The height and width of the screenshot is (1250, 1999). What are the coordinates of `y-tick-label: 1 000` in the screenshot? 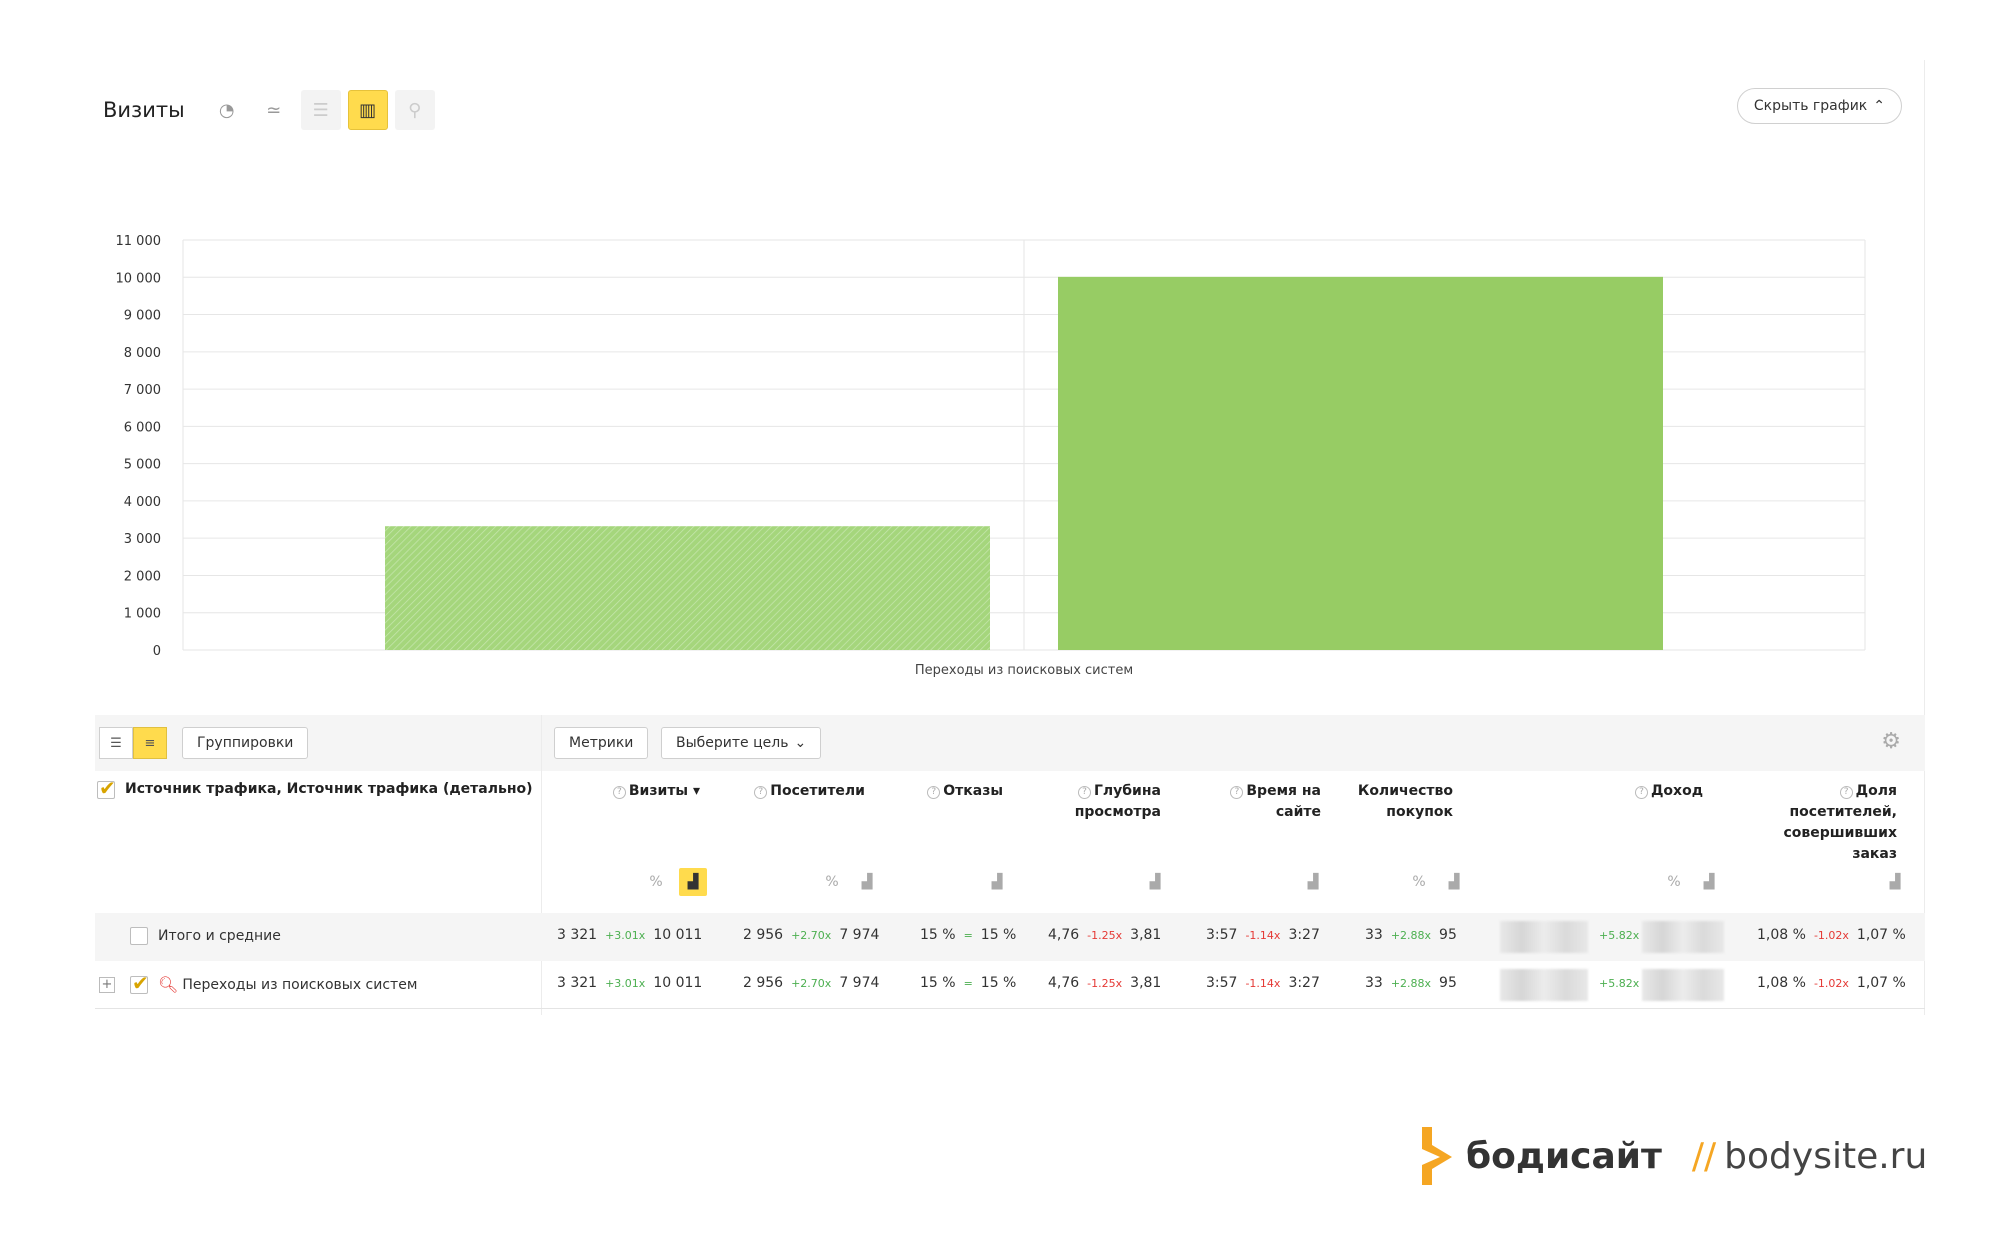 It's located at (142, 614).